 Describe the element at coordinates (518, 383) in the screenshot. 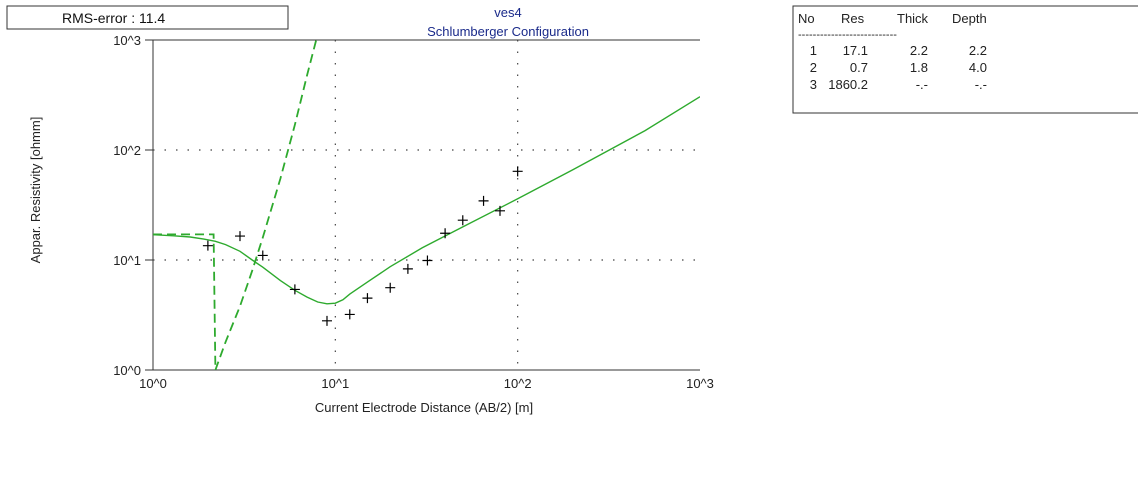

I see `x-tick-label: 10^2` at that location.